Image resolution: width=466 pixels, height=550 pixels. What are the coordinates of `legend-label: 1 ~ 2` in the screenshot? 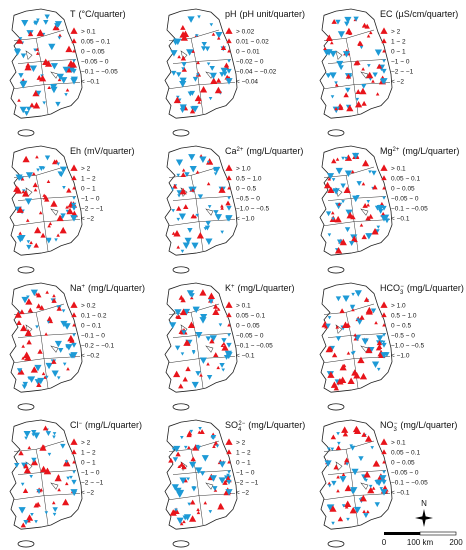 It's located at (243, 453).